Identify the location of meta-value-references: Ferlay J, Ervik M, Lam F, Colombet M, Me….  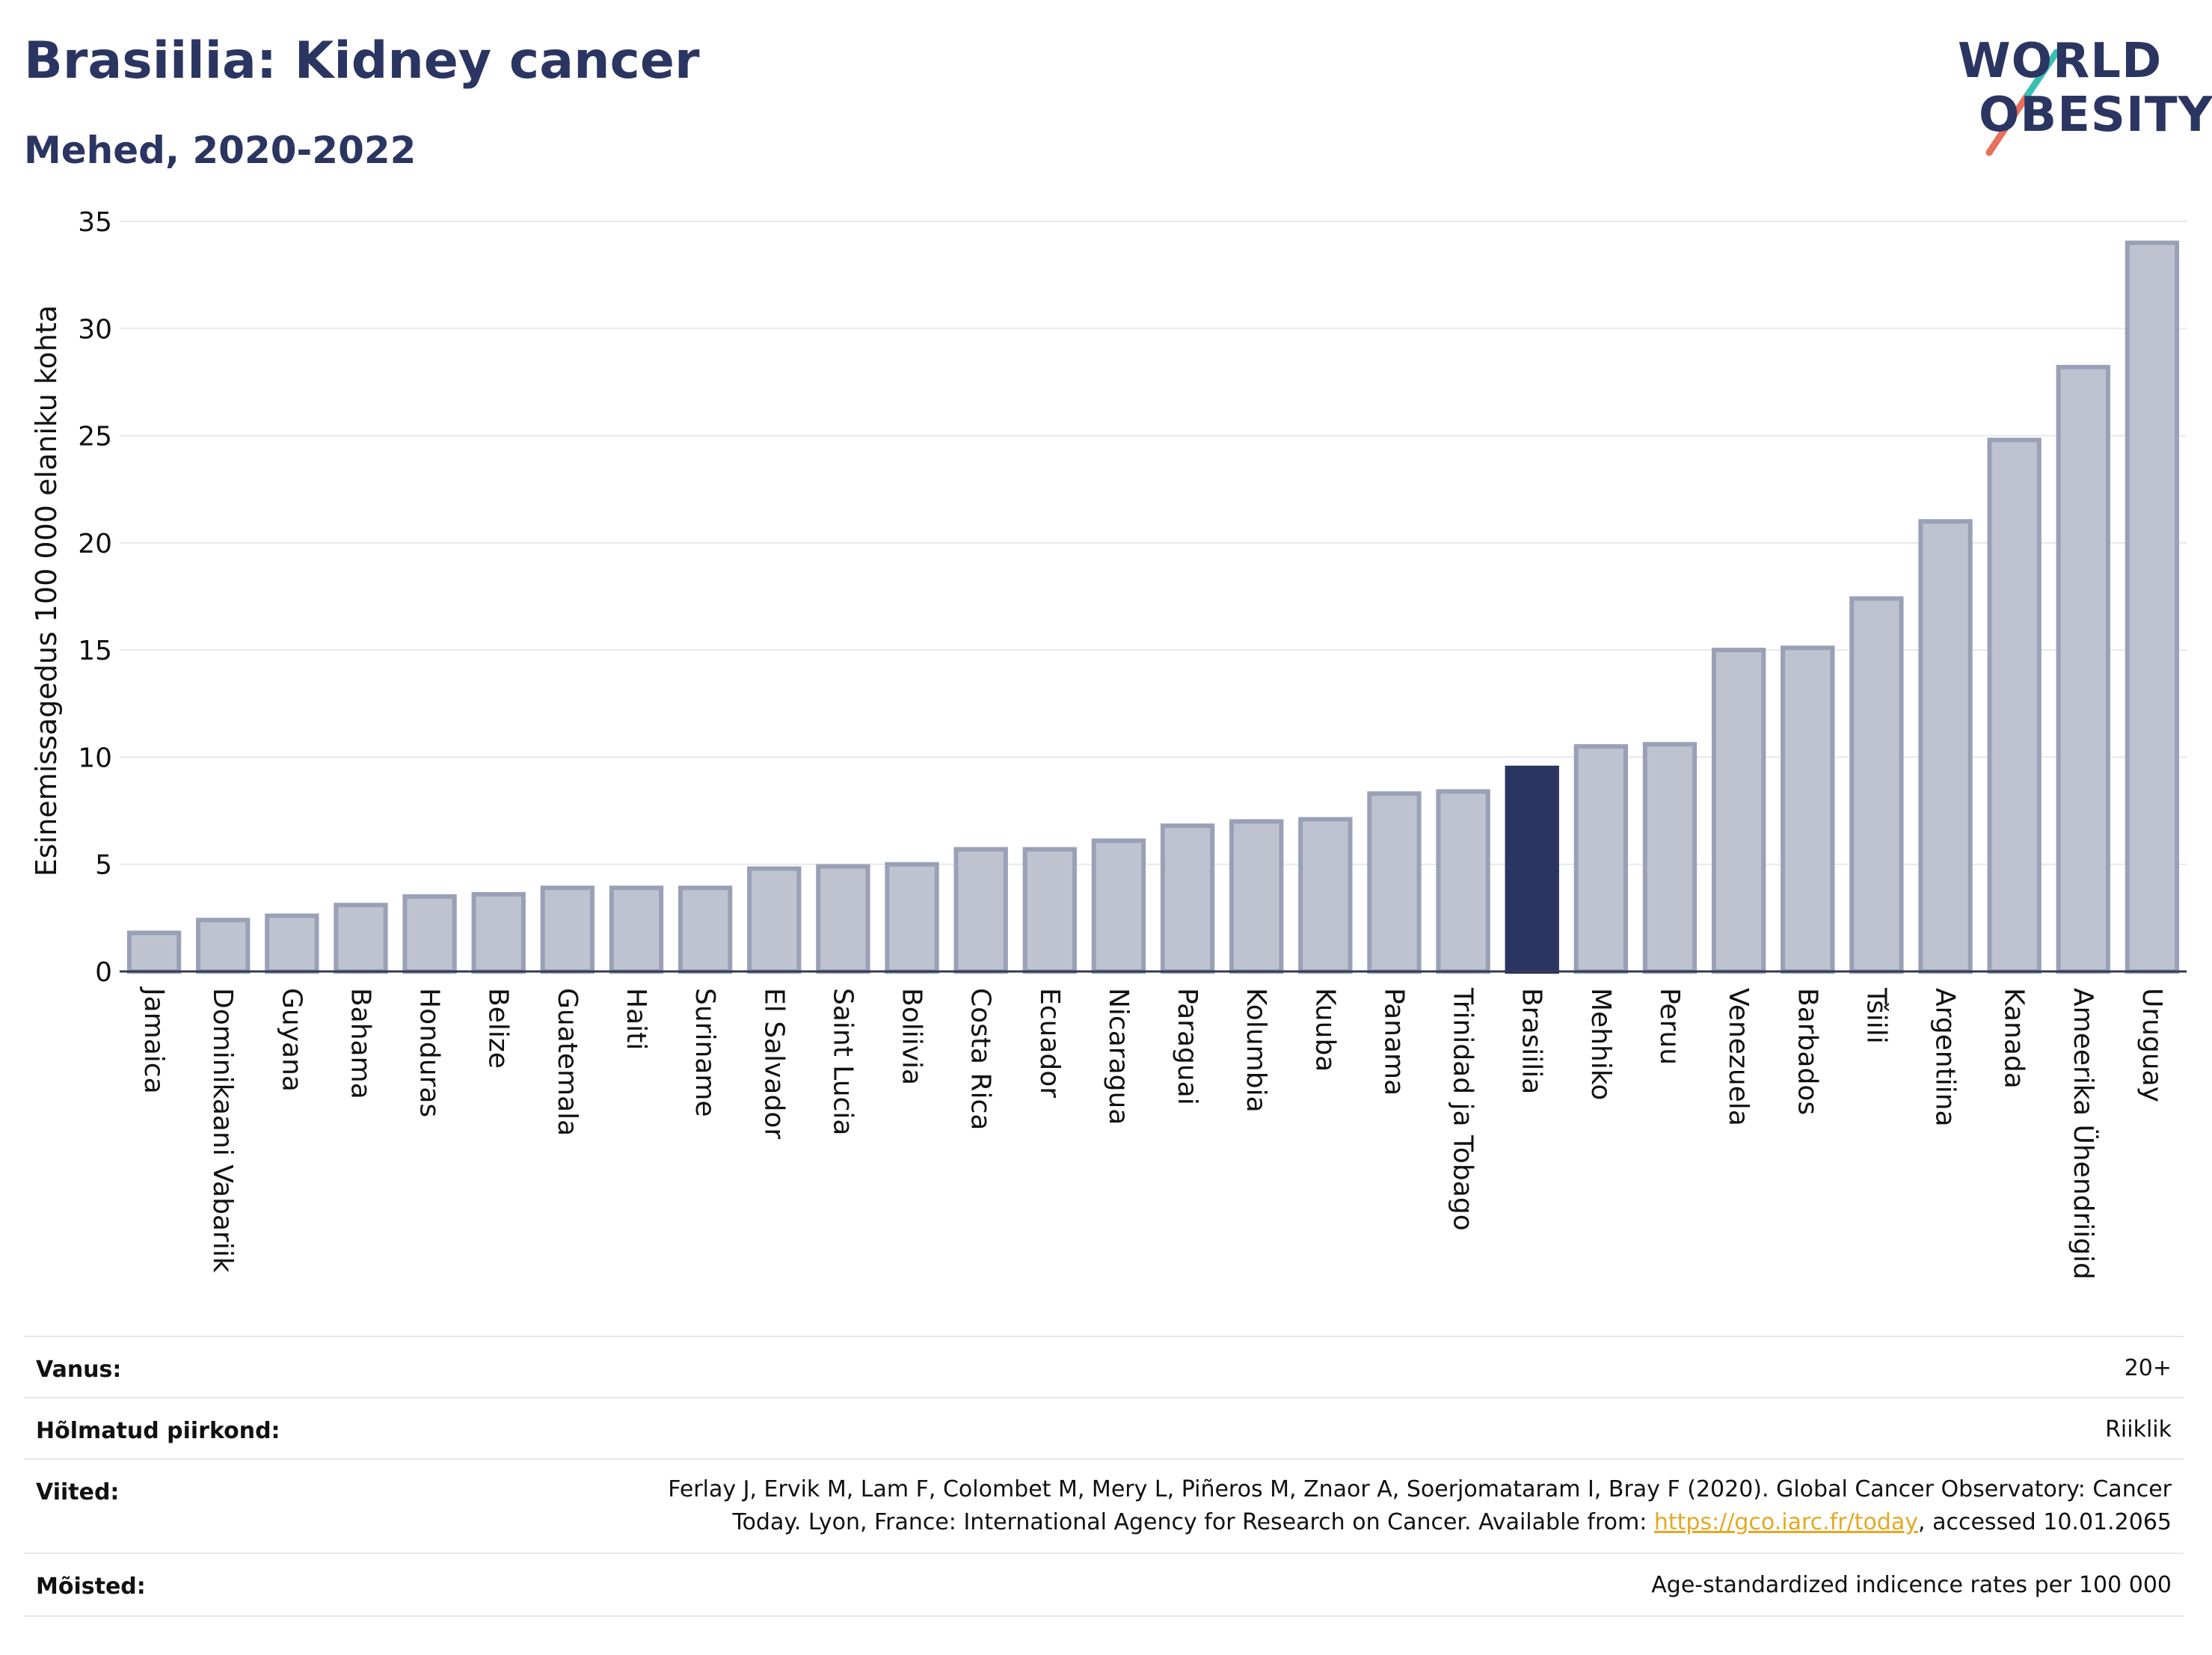
(1420, 1506).